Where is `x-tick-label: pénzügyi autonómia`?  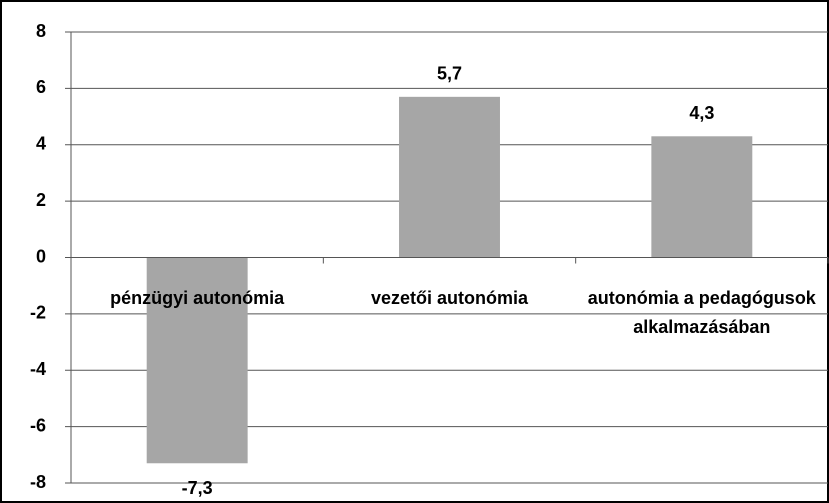
x-tick-label: pénzügyi autonómia is located at coordinates (197, 297).